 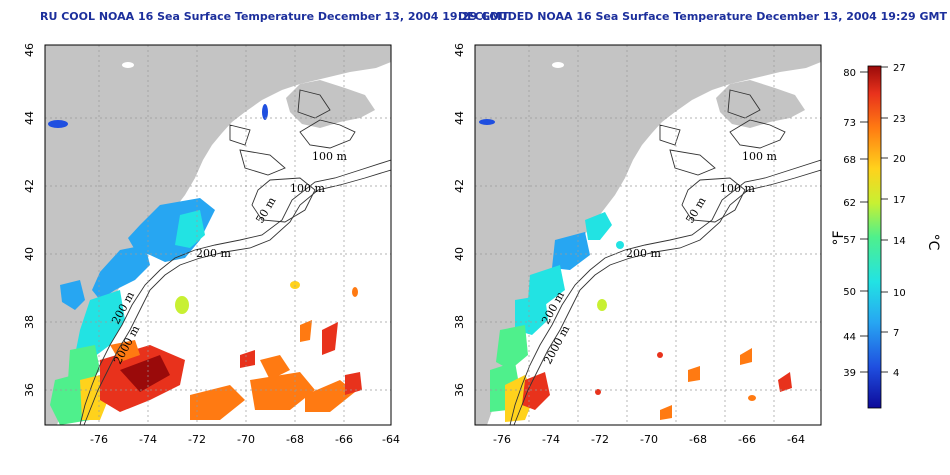 I want to click on fahrenheit-unit-label: °F, so click(x=839, y=237).